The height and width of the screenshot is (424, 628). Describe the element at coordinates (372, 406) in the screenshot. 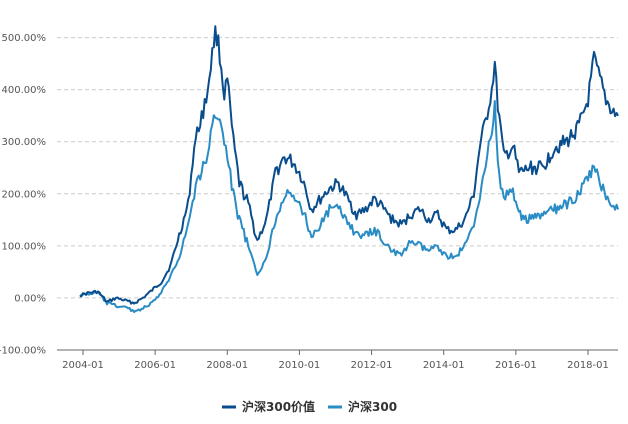

I see `legend-label: 沪深300` at that location.